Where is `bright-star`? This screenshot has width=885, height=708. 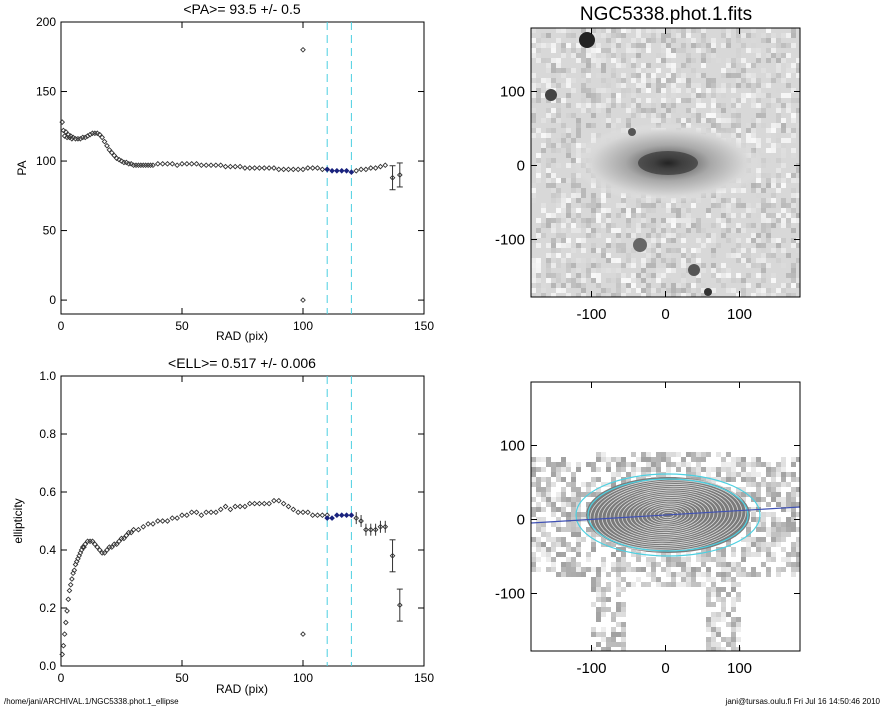 bright-star is located at coordinates (587, 40).